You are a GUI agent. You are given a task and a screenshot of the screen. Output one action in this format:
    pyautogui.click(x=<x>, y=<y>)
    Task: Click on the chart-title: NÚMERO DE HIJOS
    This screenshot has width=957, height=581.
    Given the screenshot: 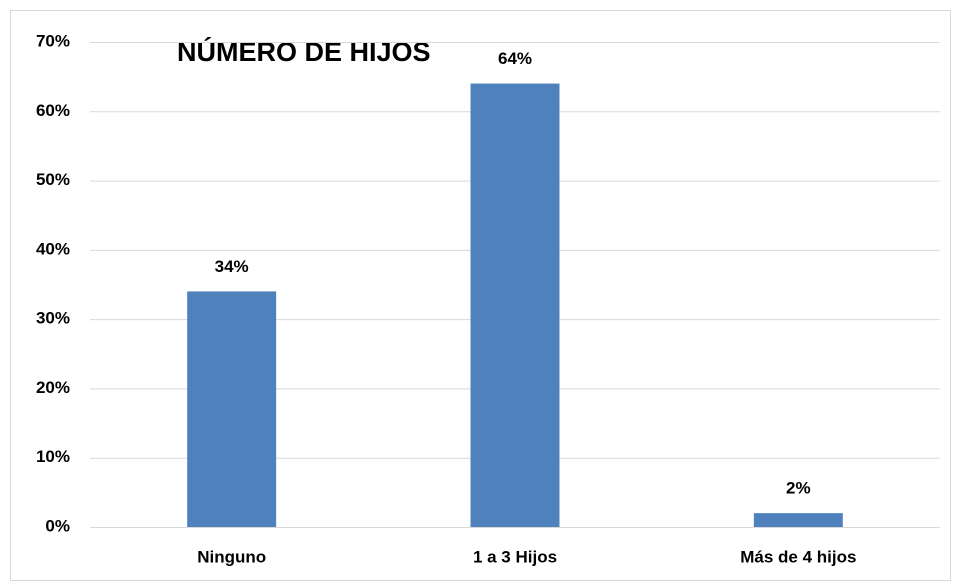 What is the action you would take?
    pyautogui.click(x=304, y=51)
    